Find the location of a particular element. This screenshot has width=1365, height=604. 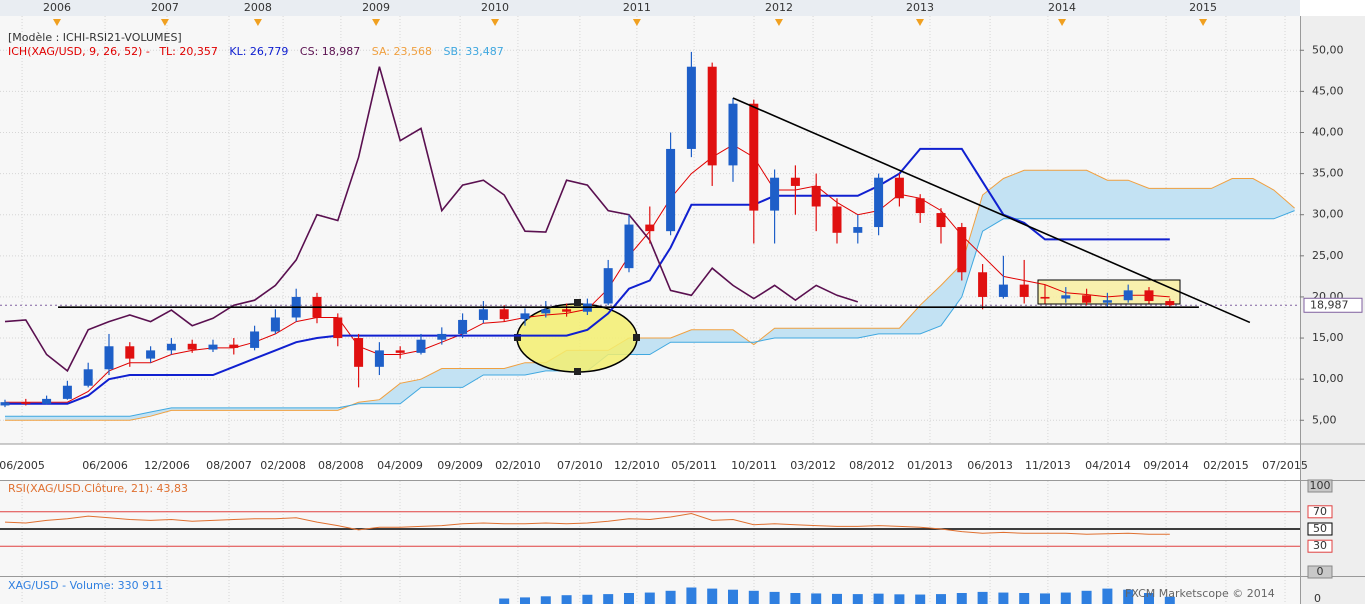

x-tick-label: 08/2012 is located at coordinates (872, 465).